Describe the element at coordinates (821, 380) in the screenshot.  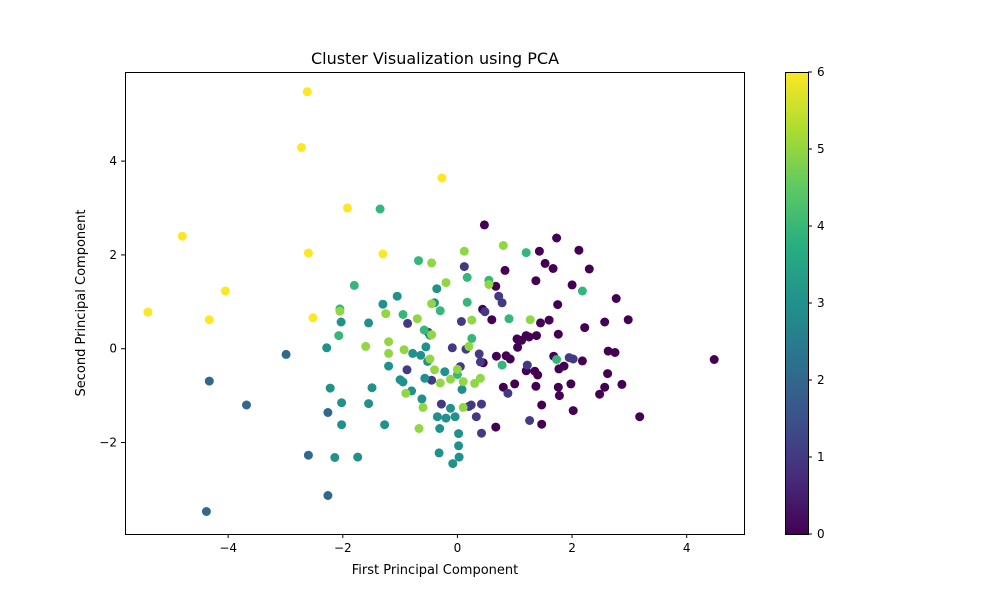
I see `colorbar-tick-label: 2` at that location.